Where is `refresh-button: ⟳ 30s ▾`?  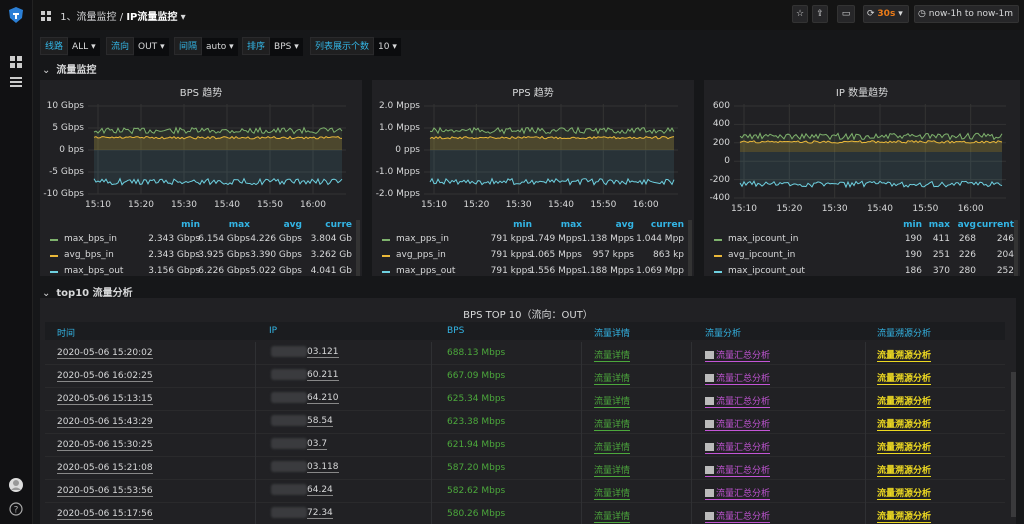 refresh-button: ⟳ 30s ▾ is located at coordinates (886, 14).